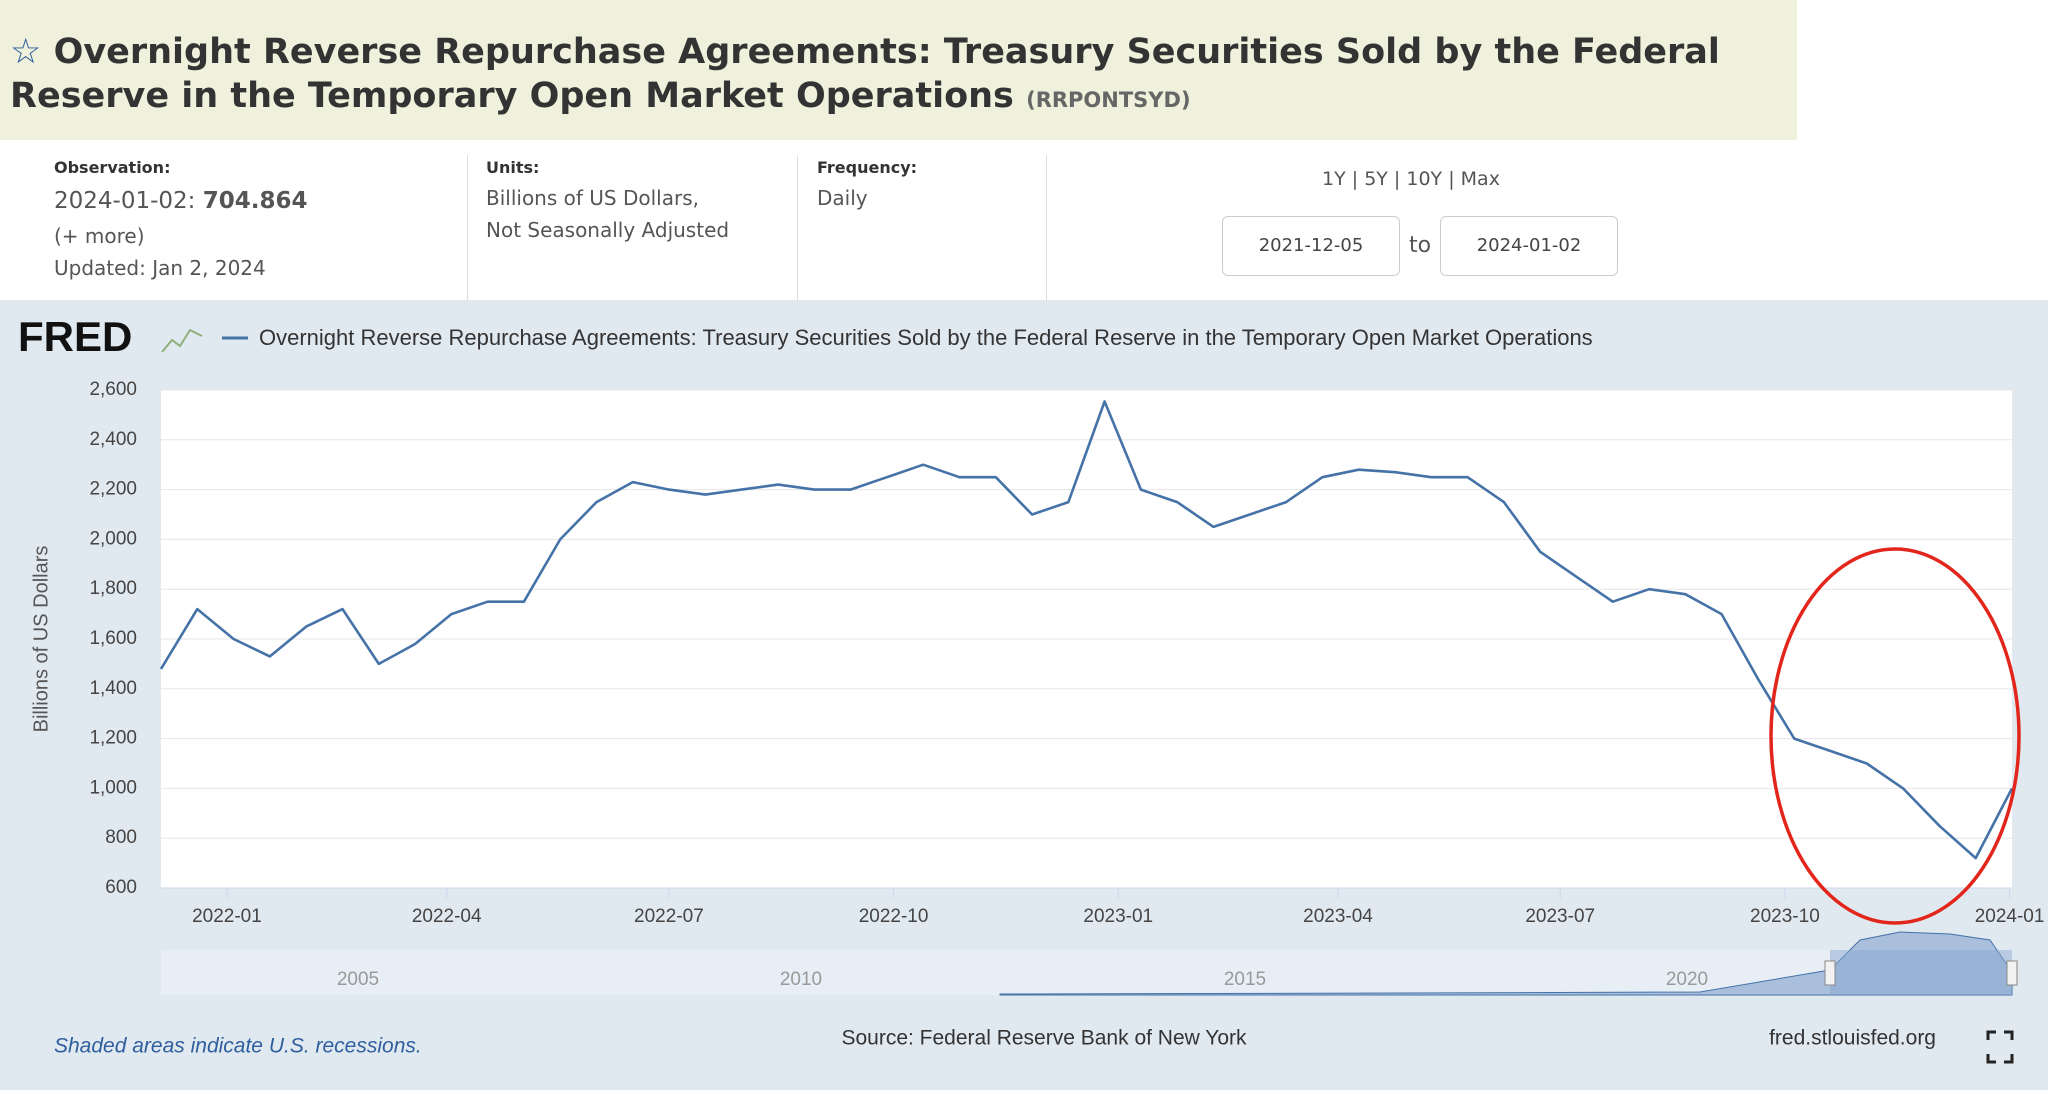 This screenshot has width=2048, height=1094. What do you see at coordinates (41, 639) in the screenshot?
I see `y-axis-label: Billions of US Dollars` at bounding box center [41, 639].